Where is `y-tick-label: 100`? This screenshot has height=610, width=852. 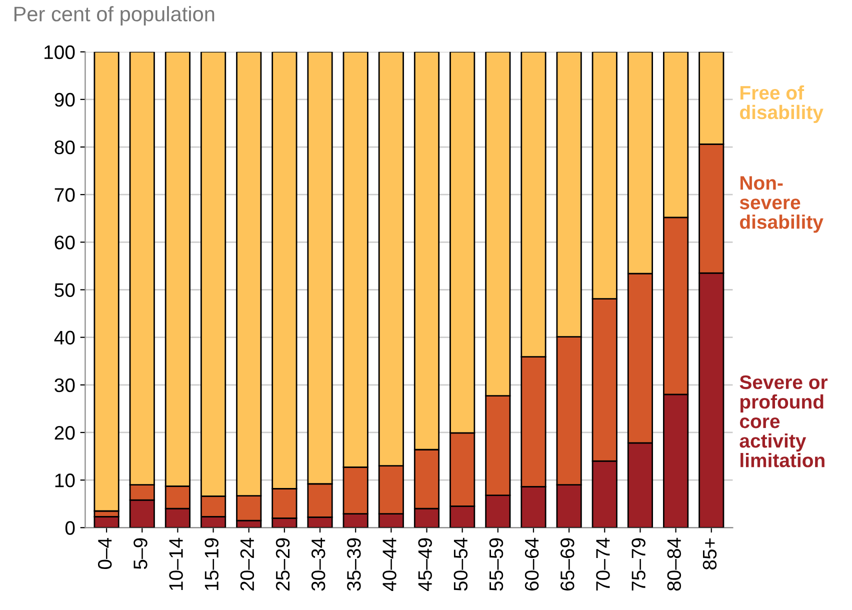
y-tick-label: 100 is located at coordinates (59, 52).